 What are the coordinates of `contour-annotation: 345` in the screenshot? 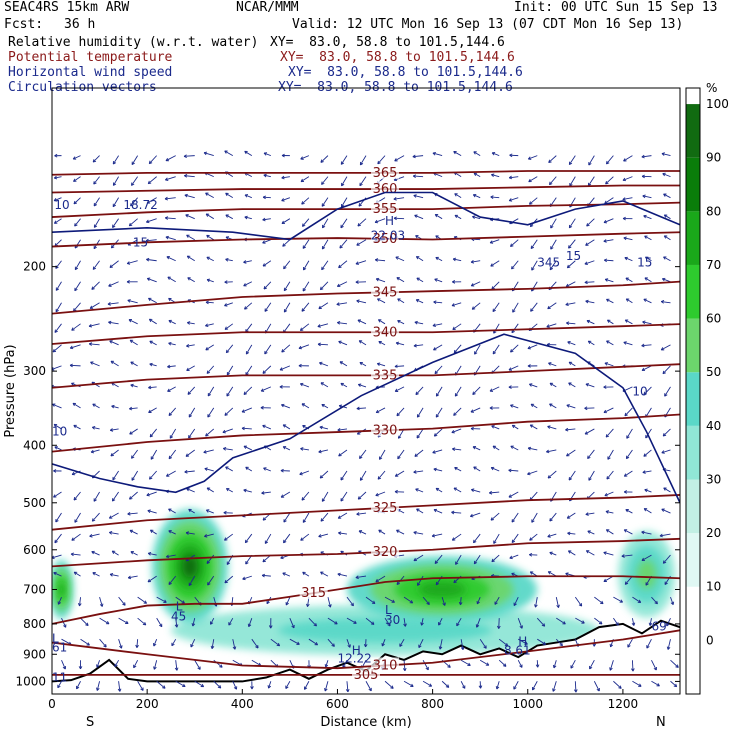 It's located at (548, 263).